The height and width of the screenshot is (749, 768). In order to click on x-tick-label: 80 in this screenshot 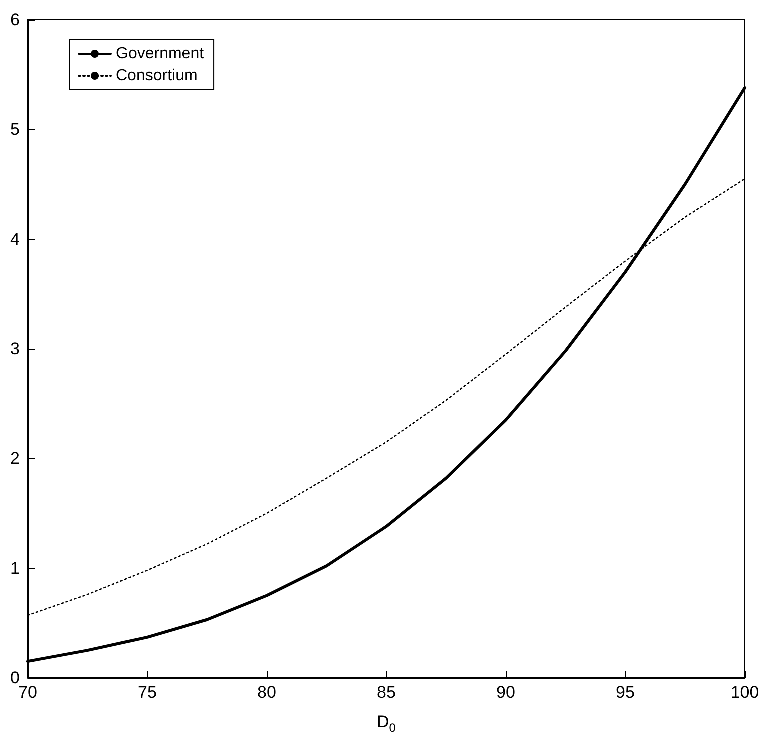, I will do `click(267, 692)`.